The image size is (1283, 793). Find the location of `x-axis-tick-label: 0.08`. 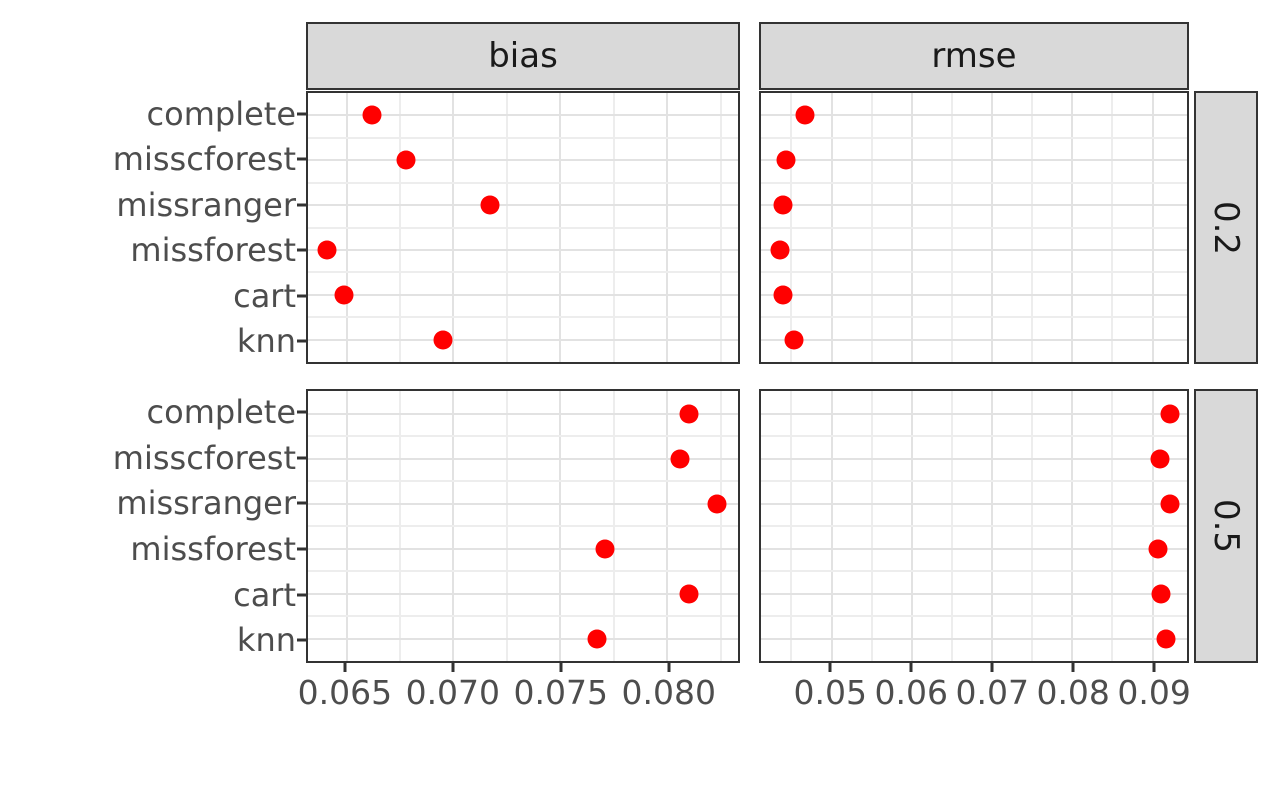

x-axis-tick-label: 0.08 is located at coordinates (1073, 692).